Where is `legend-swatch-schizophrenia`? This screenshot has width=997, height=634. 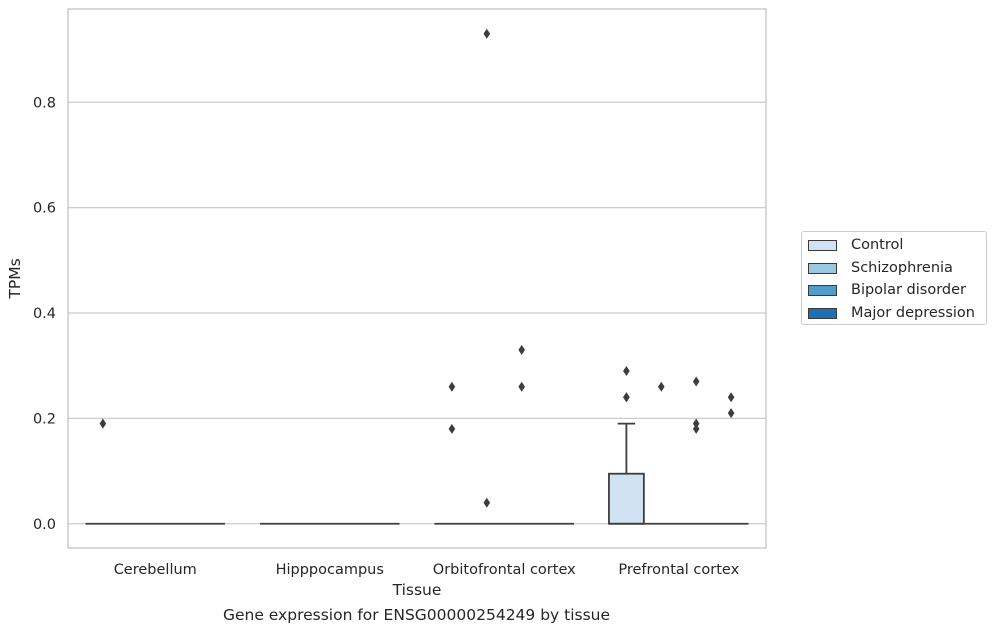 legend-swatch-schizophrenia is located at coordinates (822, 268).